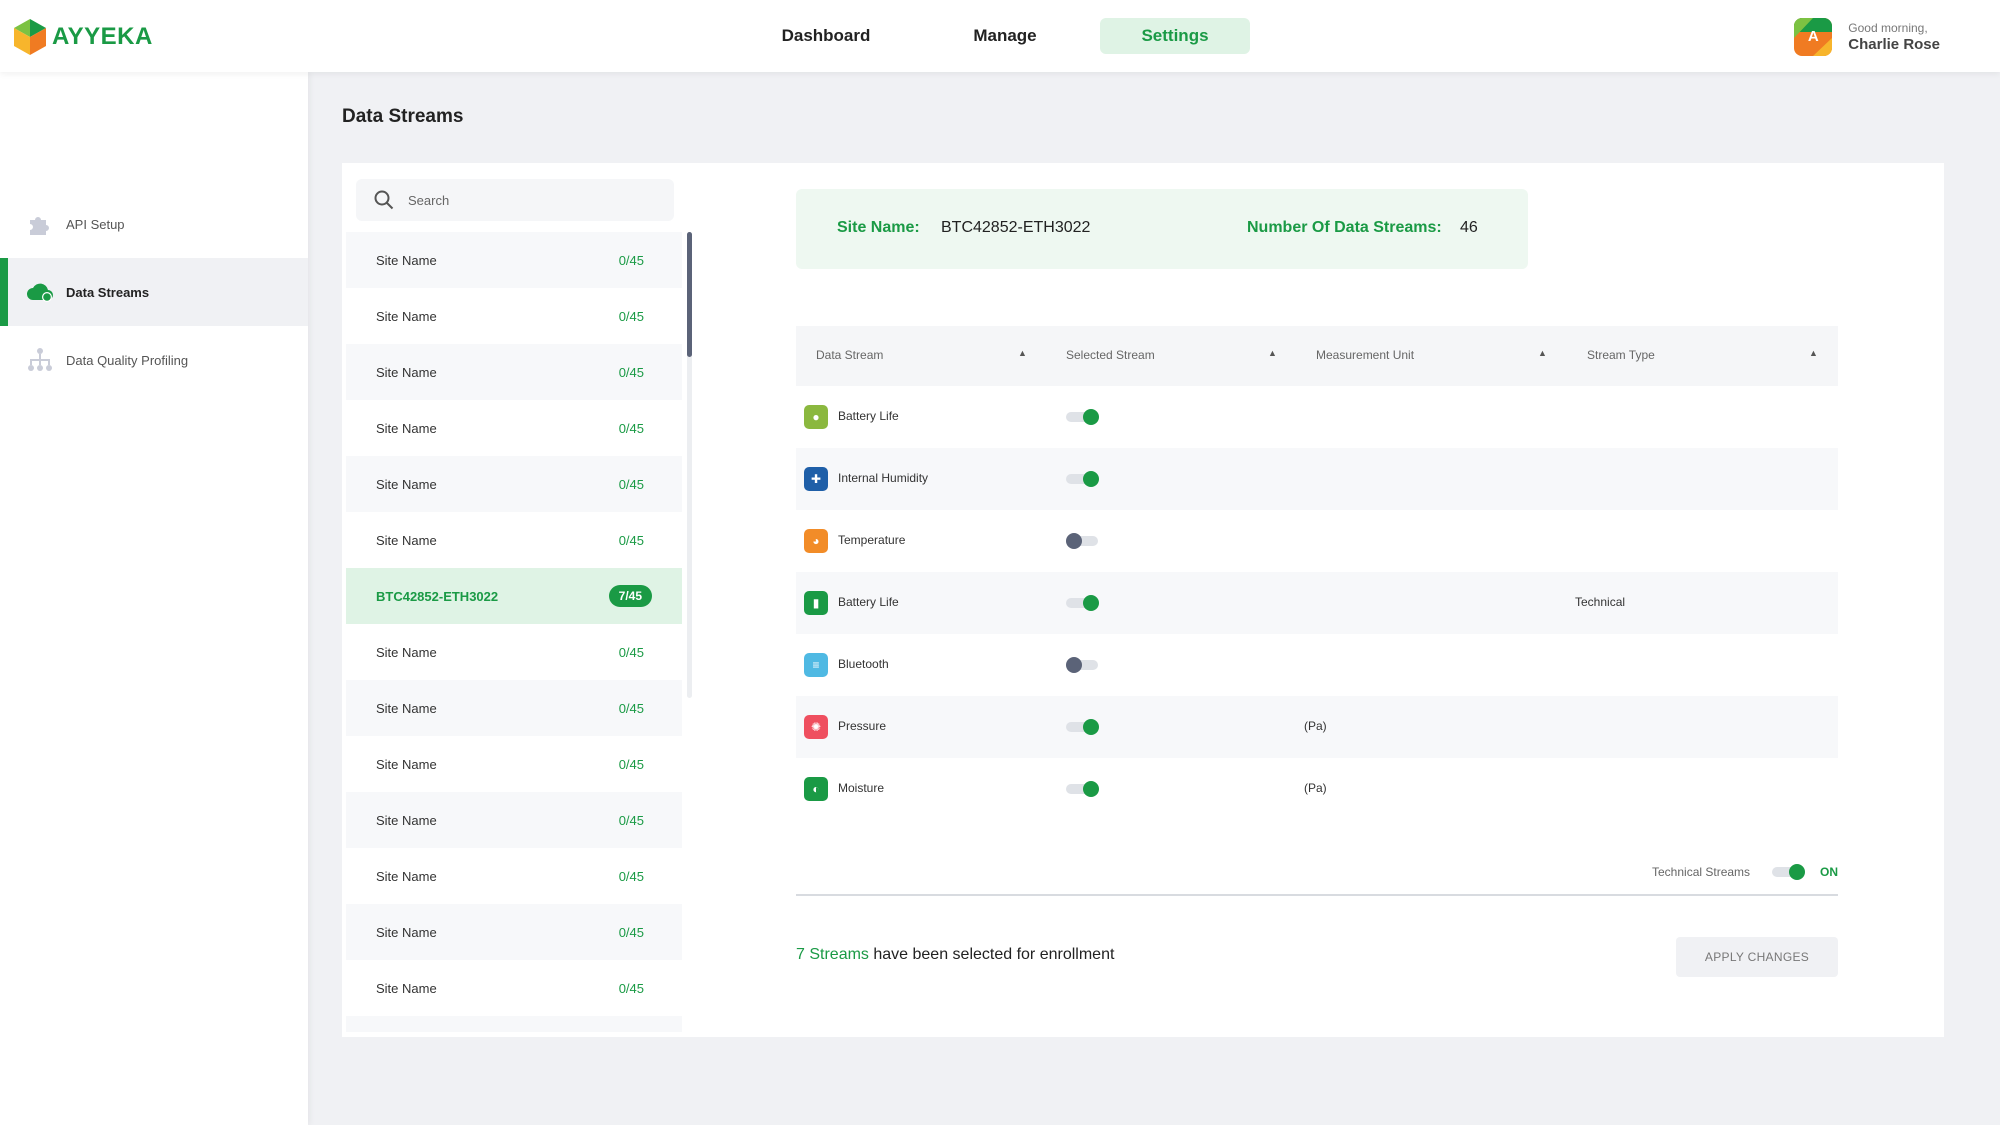 Image resolution: width=2000 pixels, height=1125 pixels. What do you see at coordinates (1175, 36) in the screenshot?
I see `nav-settings: Settings` at bounding box center [1175, 36].